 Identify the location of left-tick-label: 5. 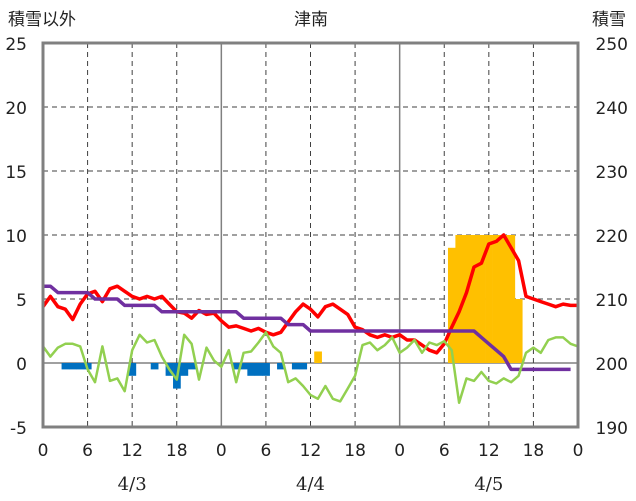
(21, 301).